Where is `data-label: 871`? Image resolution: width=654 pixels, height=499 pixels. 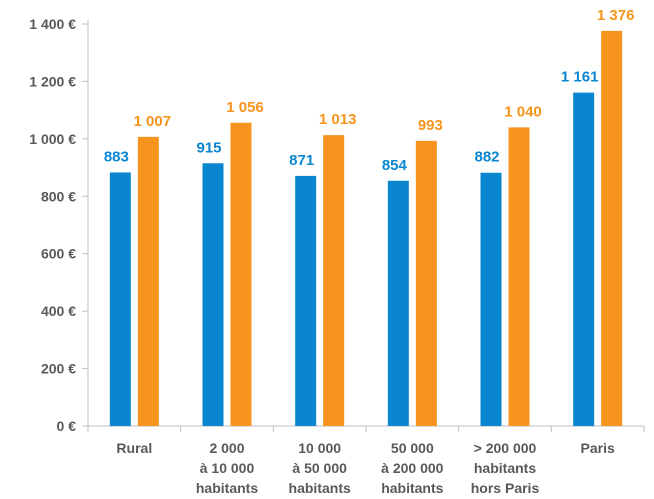
data-label: 871 is located at coordinates (301, 160).